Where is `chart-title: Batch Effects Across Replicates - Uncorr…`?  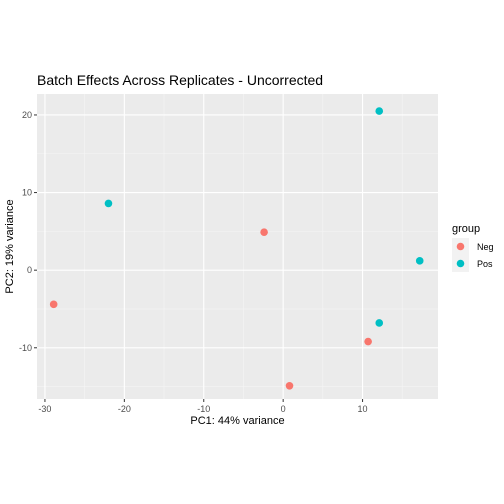
chart-title: Batch Effects Across Replicates - Uncorr… is located at coordinates (180, 80).